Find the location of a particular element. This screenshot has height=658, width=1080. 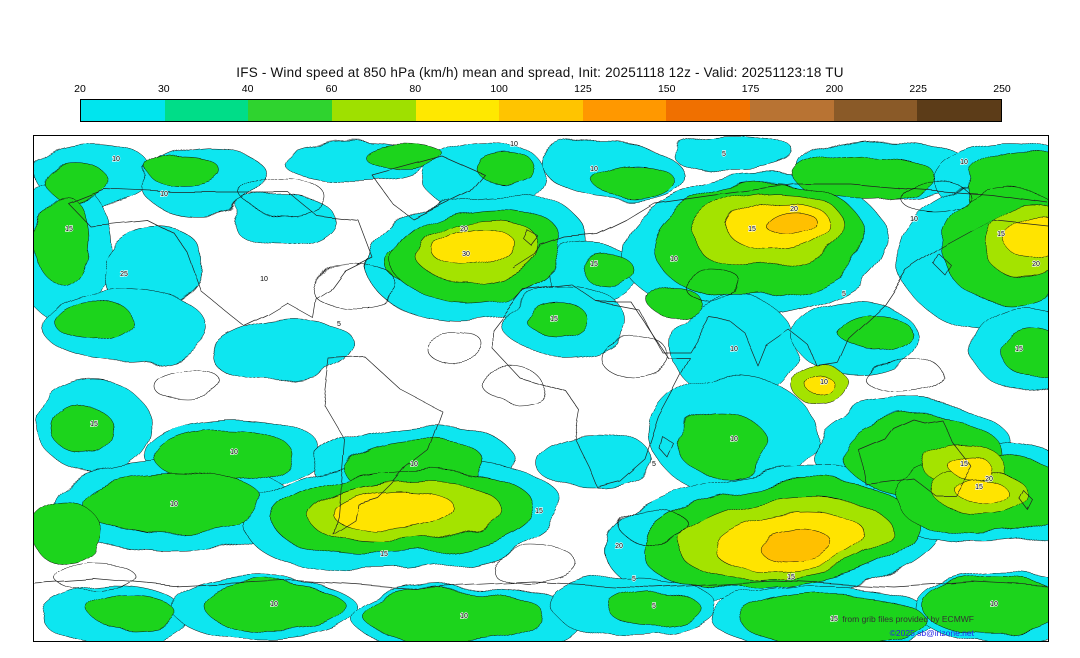

credits-source: from grib files provided by ECMWF is located at coordinates (908, 619).